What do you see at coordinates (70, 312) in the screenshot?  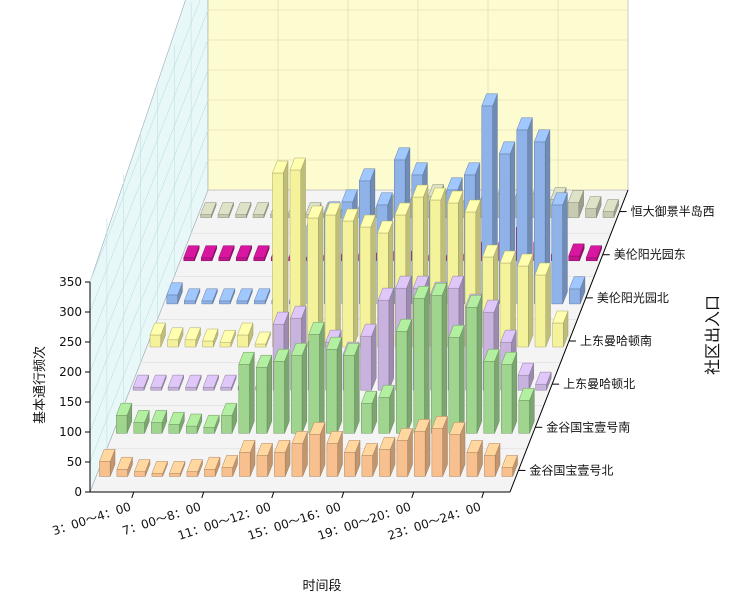 I see `y-tick-label: 300` at bounding box center [70, 312].